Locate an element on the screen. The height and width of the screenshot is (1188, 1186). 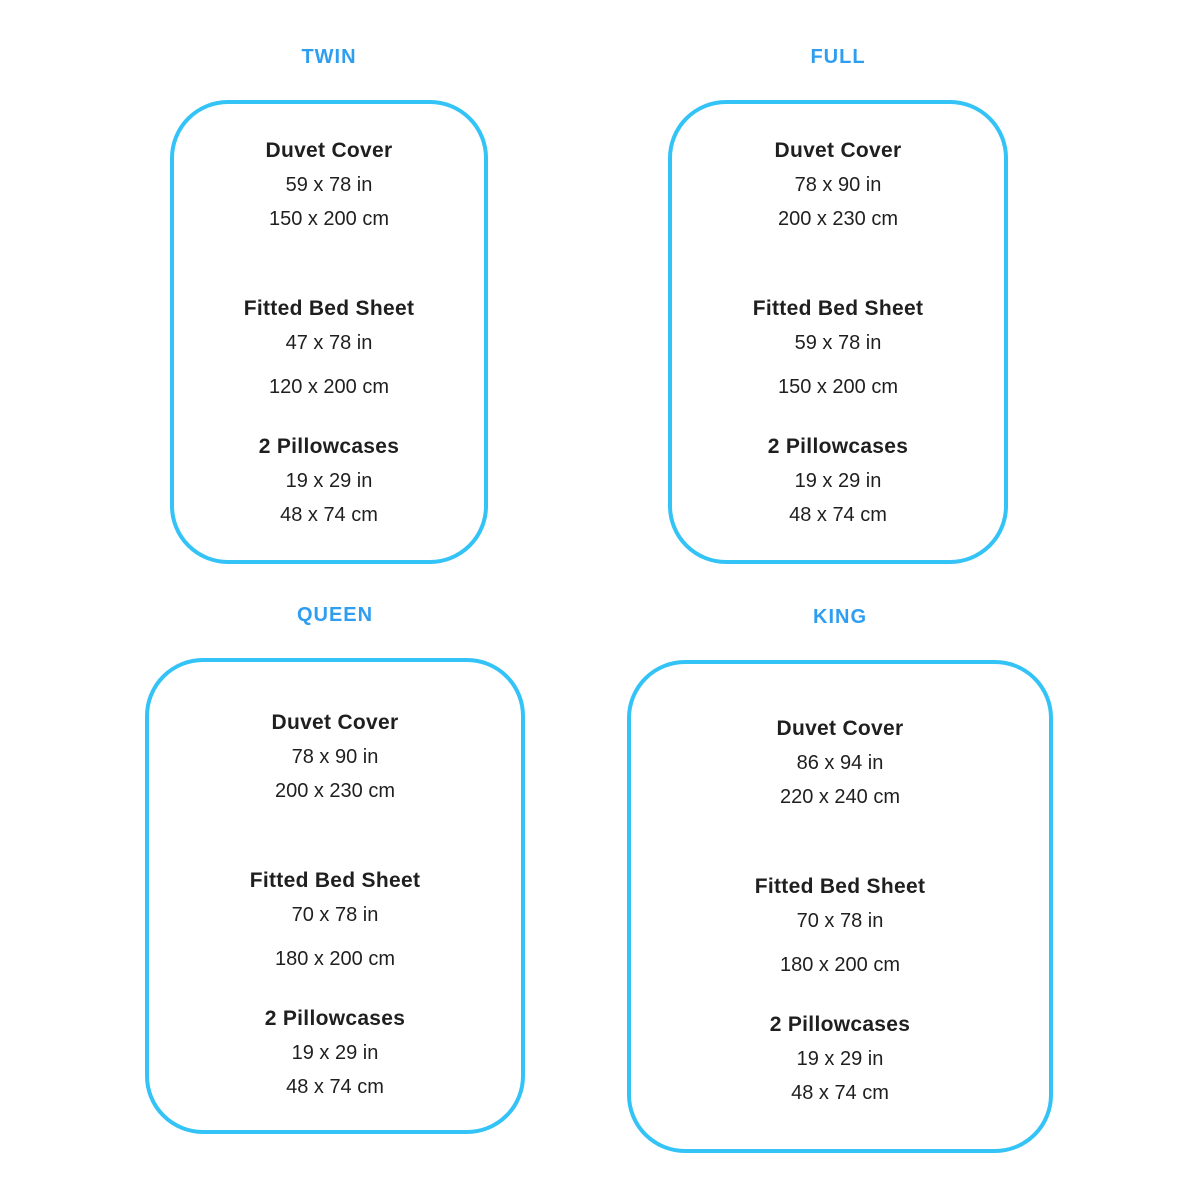
item-cm: 120 x 200 cm is located at coordinates (329, 387).